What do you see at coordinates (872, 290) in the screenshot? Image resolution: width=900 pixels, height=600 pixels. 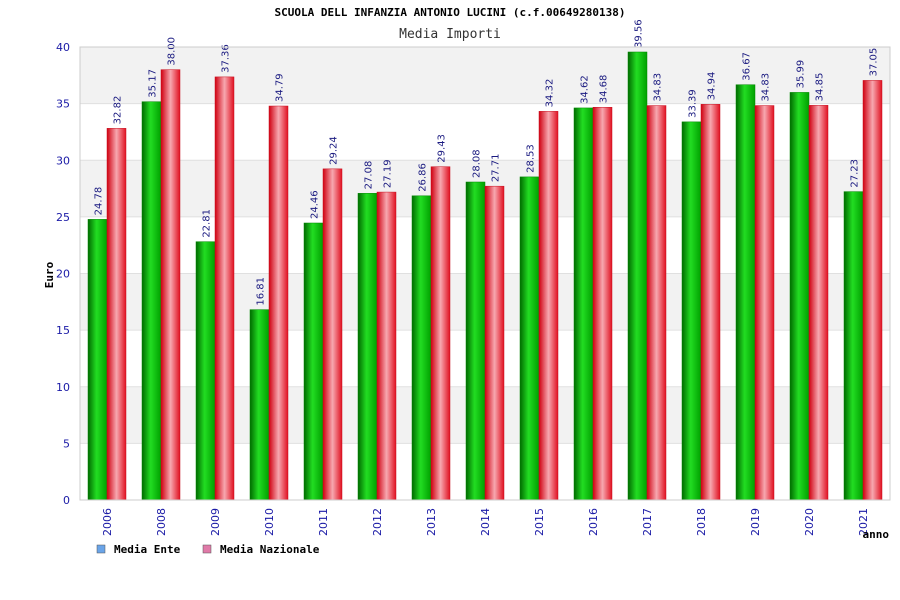 I see `bar-media-nazionale-2021` at bounding box center [872, 290].